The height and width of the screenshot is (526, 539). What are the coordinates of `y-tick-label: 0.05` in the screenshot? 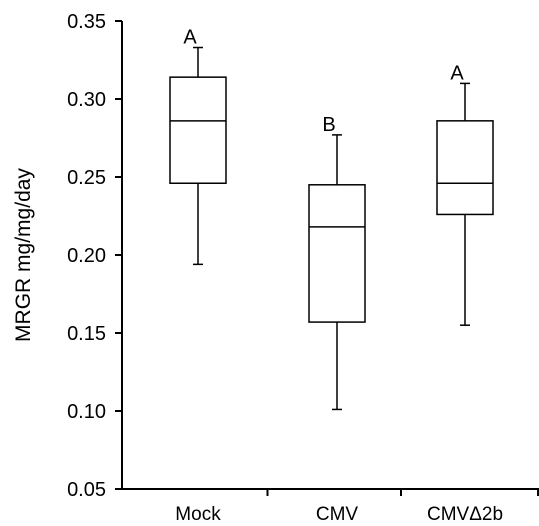 It's located at (86, 490).